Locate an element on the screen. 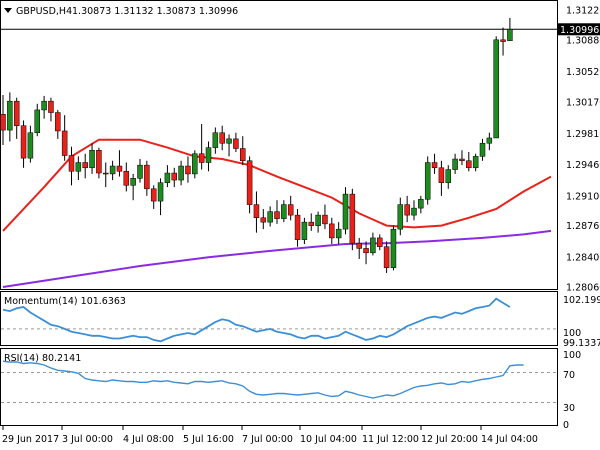 Image resolution: width=600 pixels, height=450 pixels. price-tick: 1.28060 is located at coordinates (583, 288).